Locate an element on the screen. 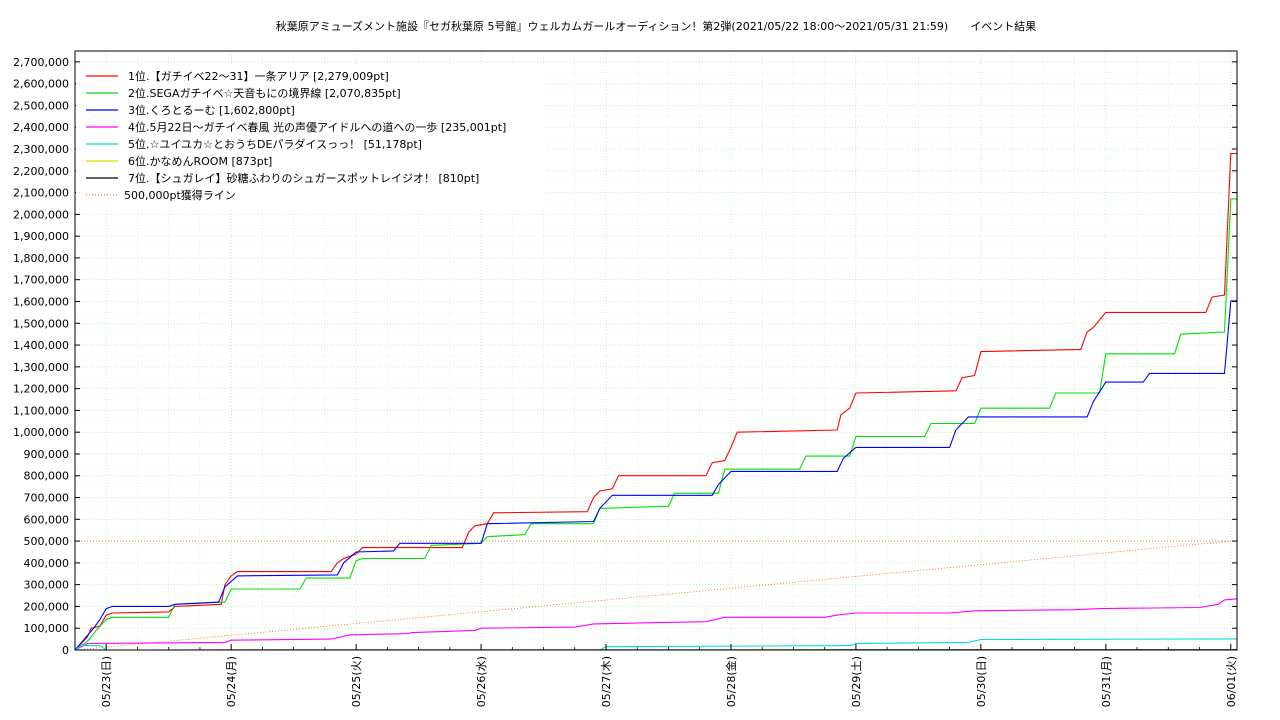  x-tick-label: 05/26(水) is located at coordinates (481, 681).